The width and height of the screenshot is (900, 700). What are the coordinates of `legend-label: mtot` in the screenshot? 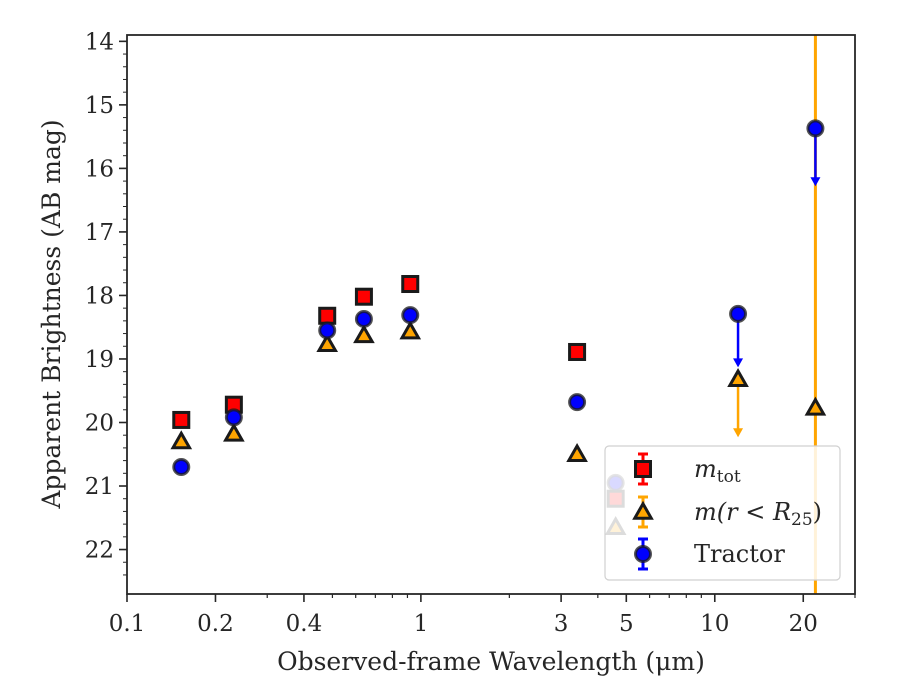 It's located at (717, 471).